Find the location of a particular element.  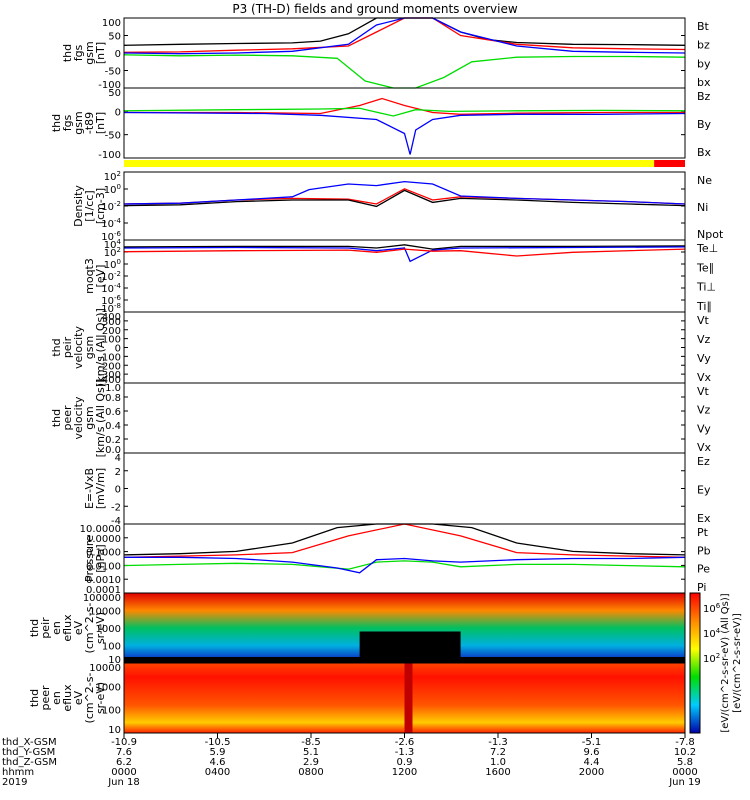

panel-p7: E=-VxB[mV/m] is located at coordinates (384, 488).